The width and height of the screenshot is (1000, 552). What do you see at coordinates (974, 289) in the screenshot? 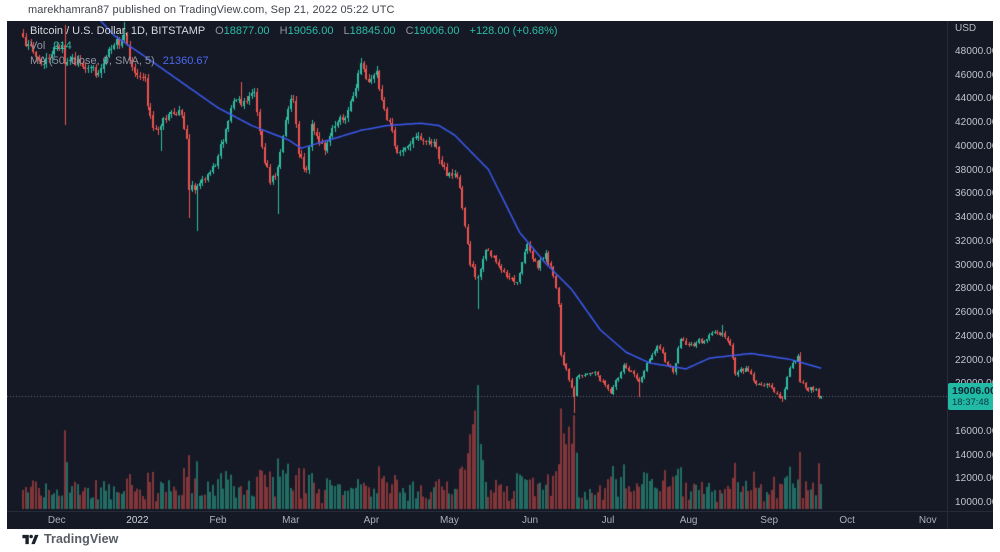
I see `price-tick: 28000.00` at bounding box center [974, 289].